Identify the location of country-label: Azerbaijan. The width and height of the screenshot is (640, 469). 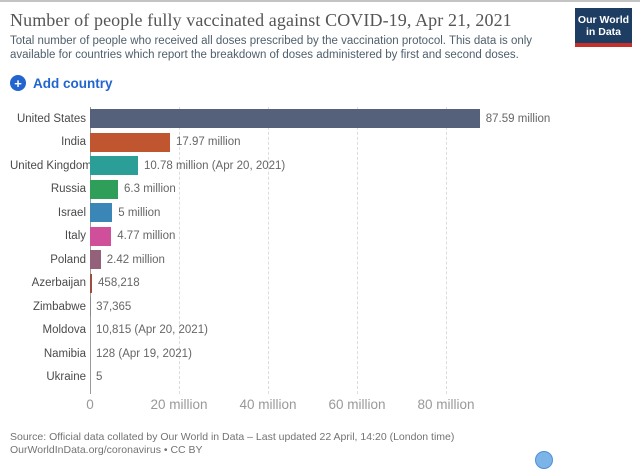
(48, 283).